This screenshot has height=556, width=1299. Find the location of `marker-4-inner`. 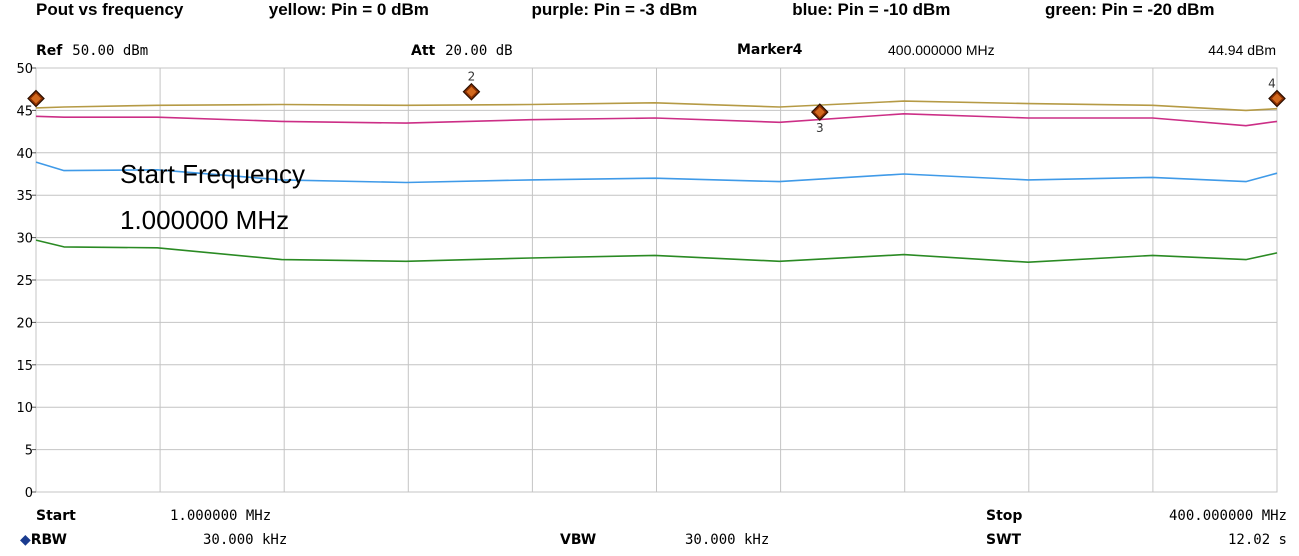

marker-4-inner is located at coordinates (1277, 98).